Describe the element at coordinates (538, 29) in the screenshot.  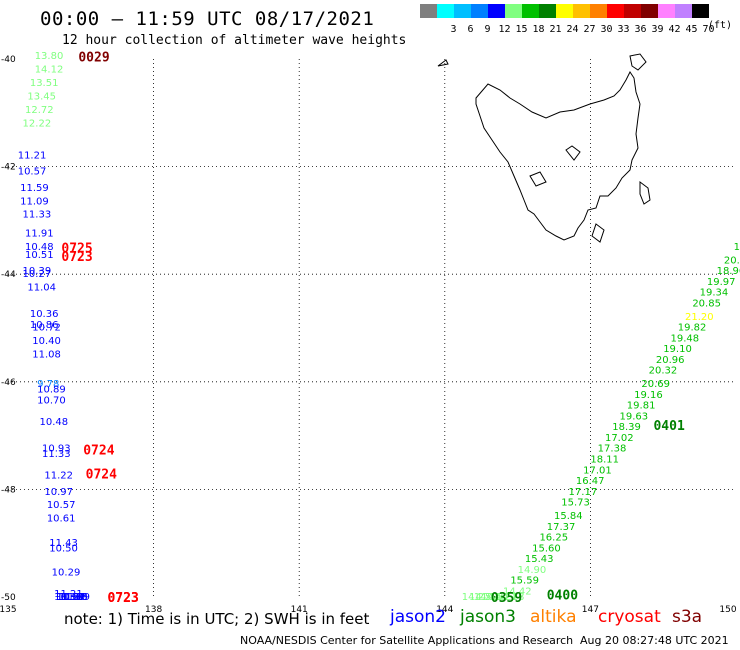
I see `legend-label: 18` at that location.